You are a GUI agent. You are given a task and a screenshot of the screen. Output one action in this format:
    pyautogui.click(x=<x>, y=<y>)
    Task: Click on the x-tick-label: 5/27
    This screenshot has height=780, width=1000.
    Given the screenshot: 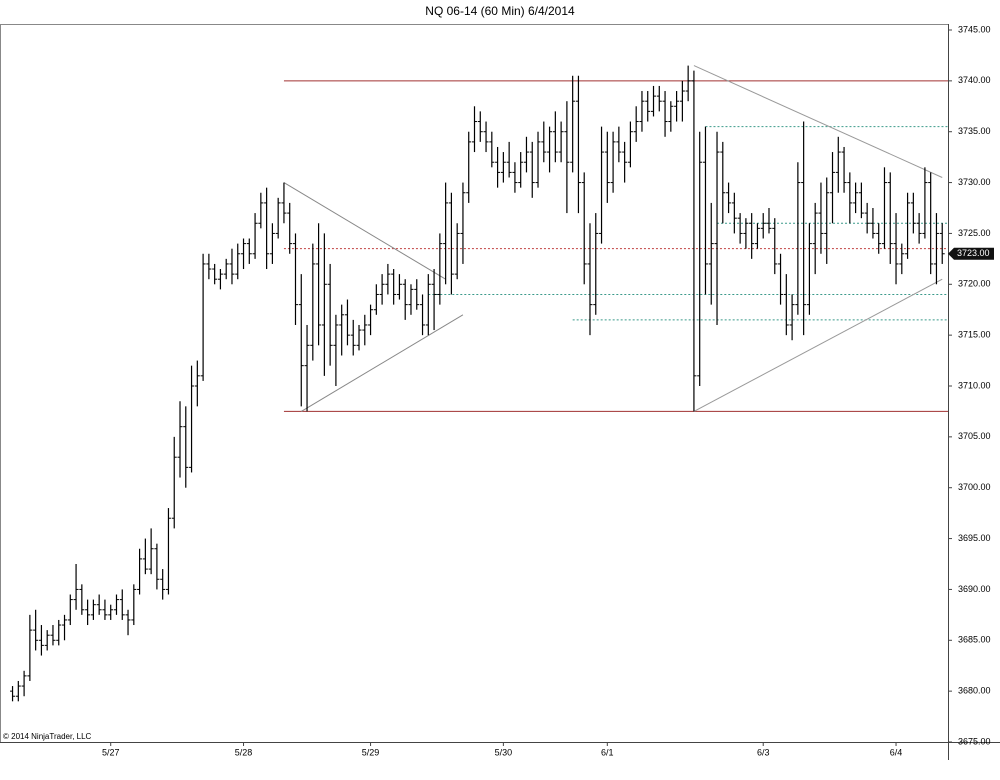 What is the action you would take?
    pyautogui.click(x=111, y=752)
    